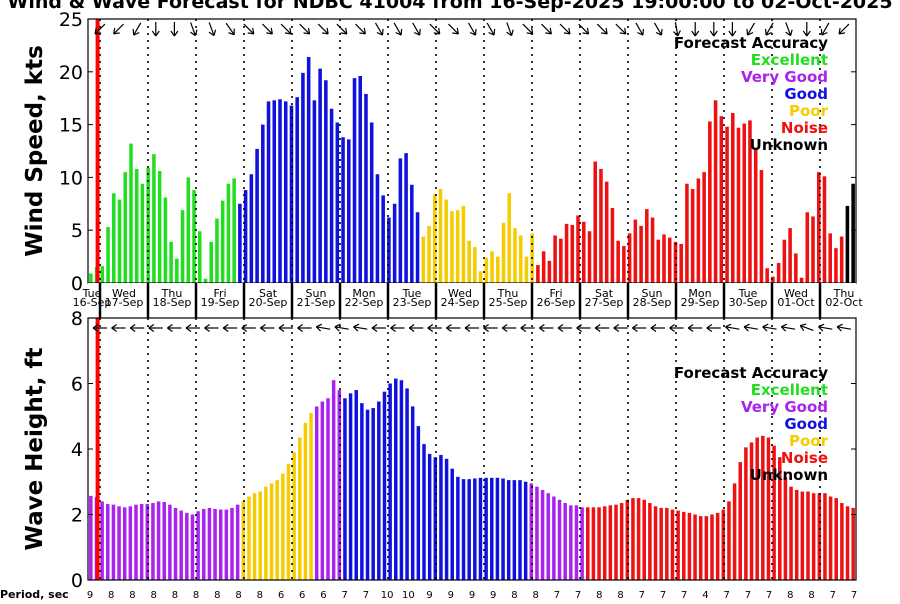 The image size is (900, 604). I want to click on wind-y-tick-label: 15, so click(71, 126).